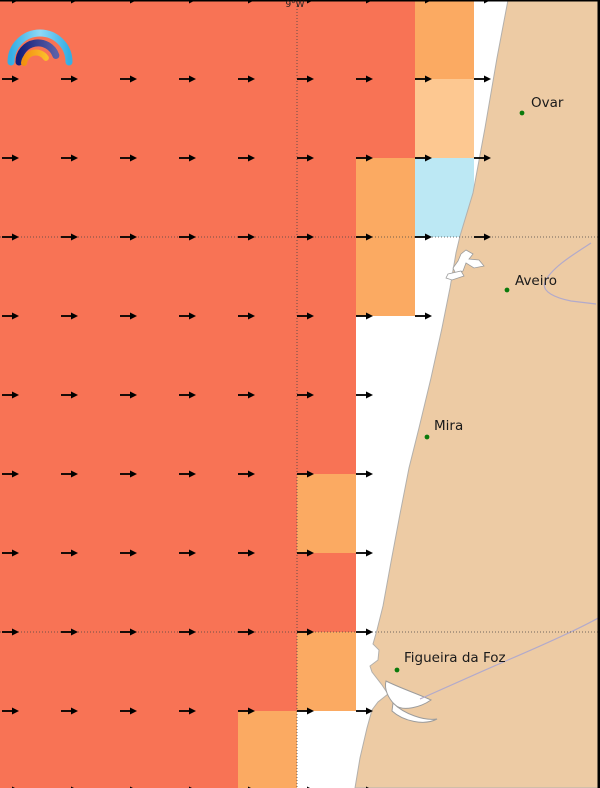  I want to click on logo-arc-lightblue-icon, so click(40, 47).